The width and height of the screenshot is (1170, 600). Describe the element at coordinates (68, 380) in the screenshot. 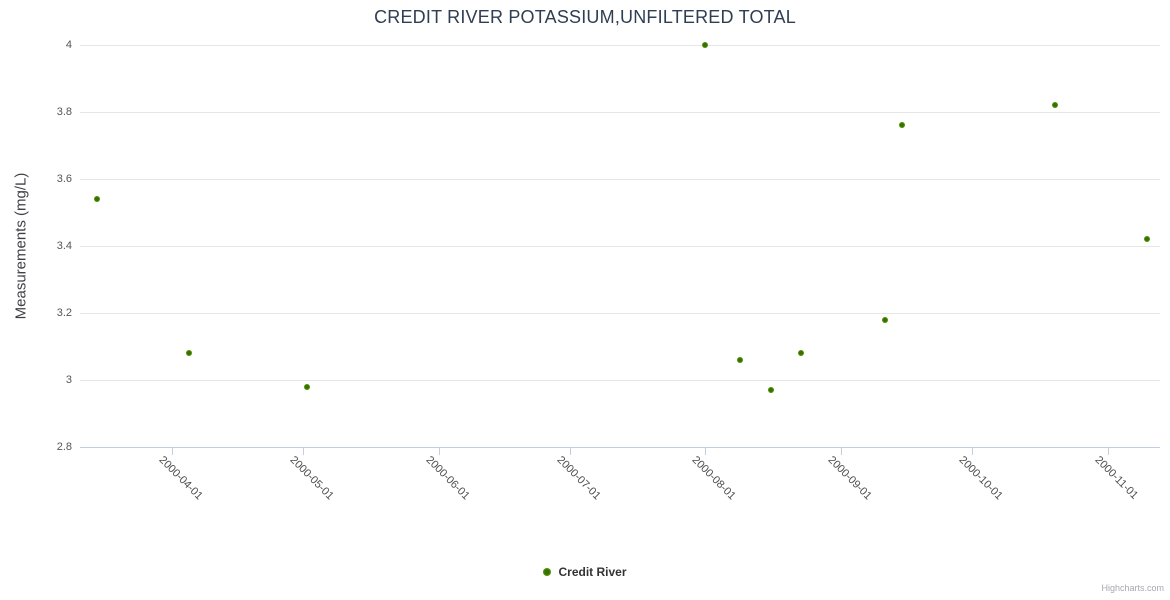

I see `y-axis-label: 3` at that location.